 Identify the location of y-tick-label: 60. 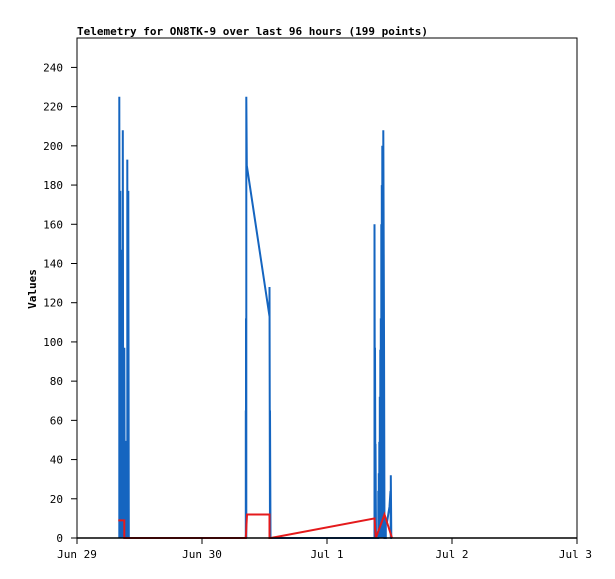
(56, 420).